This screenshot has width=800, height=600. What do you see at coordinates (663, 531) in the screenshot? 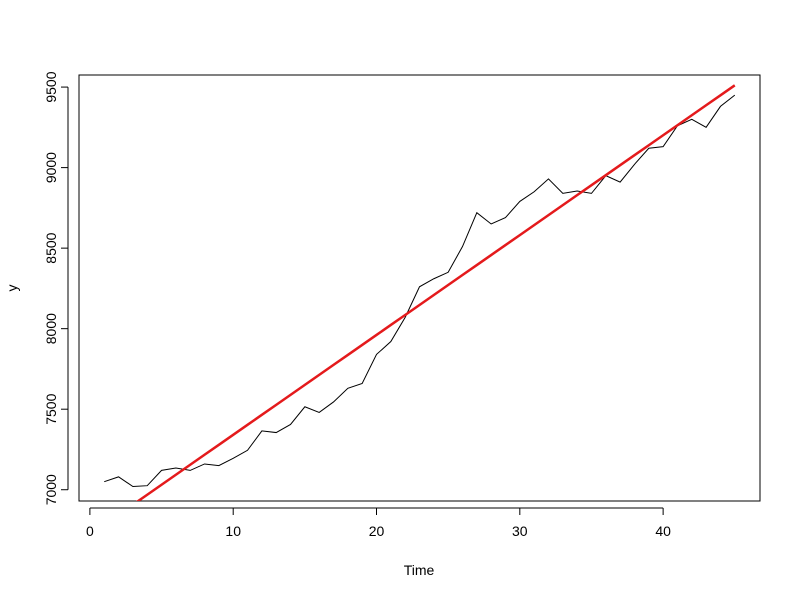
I see `x-tick-label: 40` at bounding box center [663, 531].